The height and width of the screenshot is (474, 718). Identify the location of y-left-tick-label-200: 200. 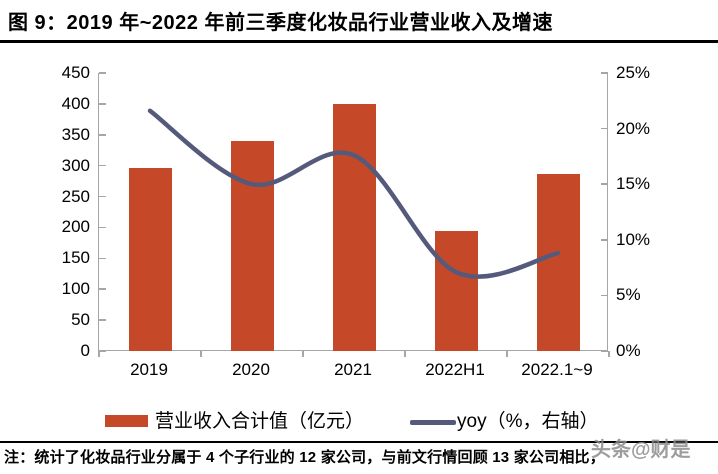
(75, 227).